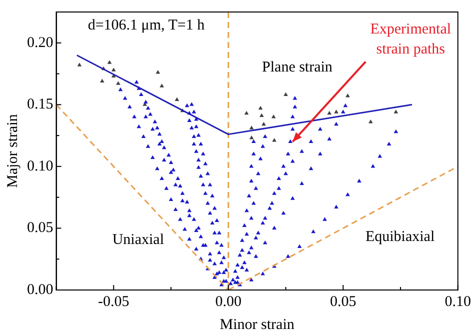  What do you see at coordinates (40, 42) in the screenshot?
I see `y-tick-label: 0.20` at bounding box center [40, 42].